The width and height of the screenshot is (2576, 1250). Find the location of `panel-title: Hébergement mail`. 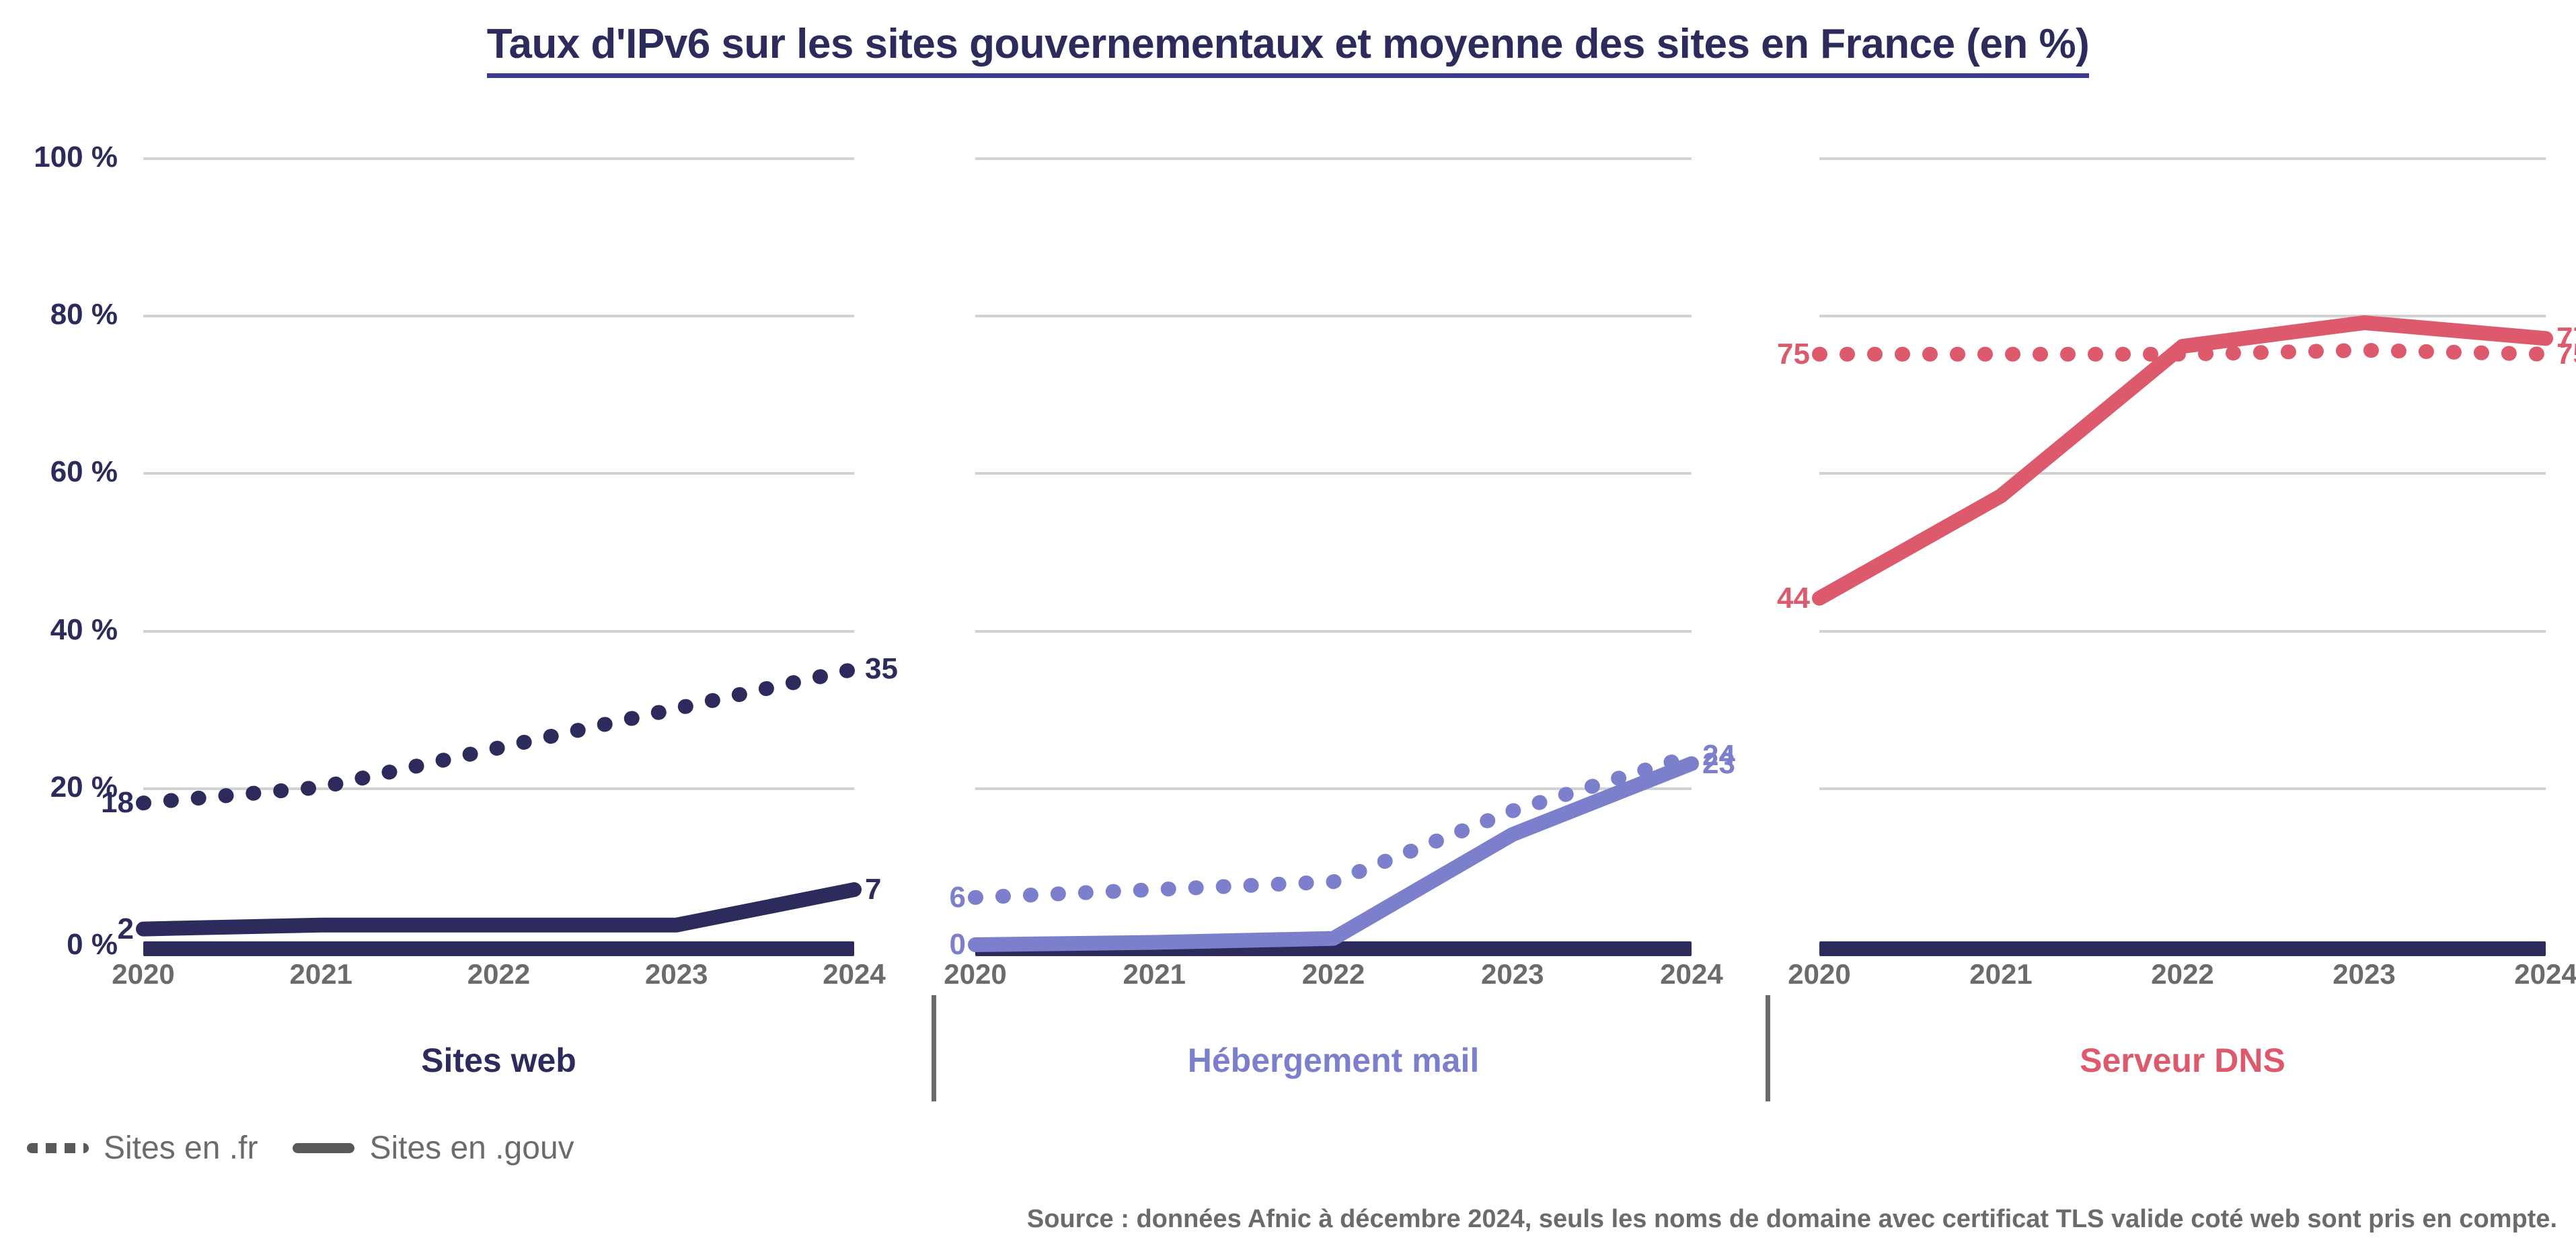

panel-title: Hébergement mail is located at coordinates (1333, 1060).